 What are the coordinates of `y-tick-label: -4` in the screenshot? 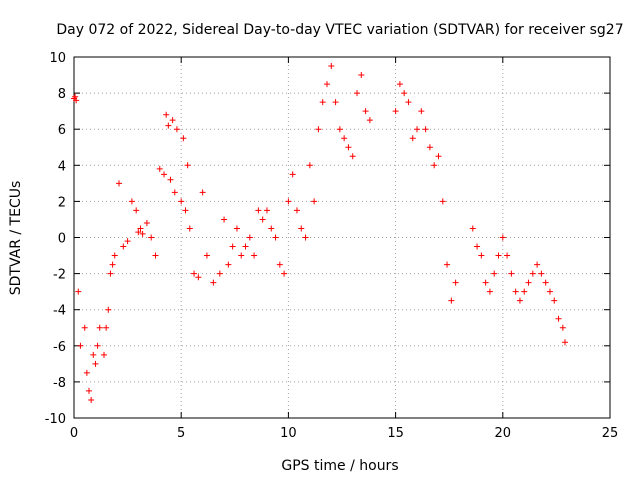 It's located at (59, 311).